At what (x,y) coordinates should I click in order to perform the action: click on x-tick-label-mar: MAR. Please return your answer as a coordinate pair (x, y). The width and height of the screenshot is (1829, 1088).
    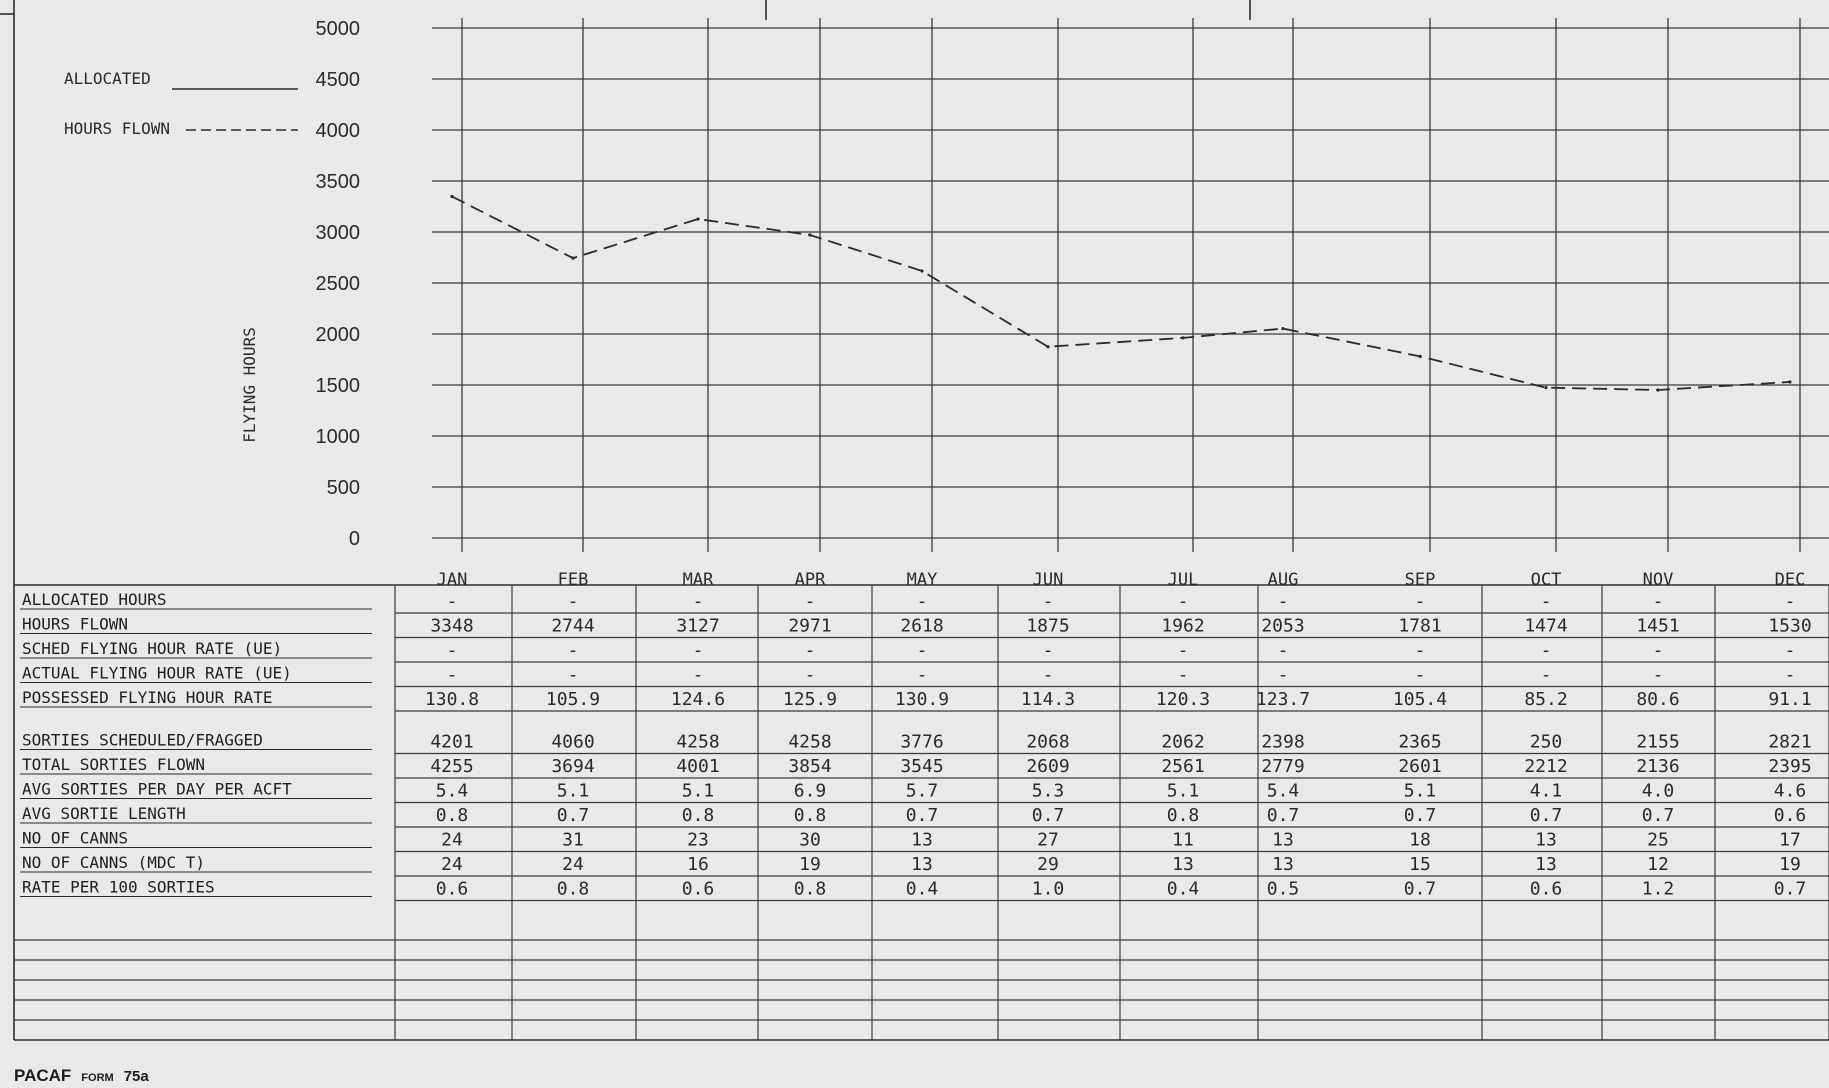
    Looking at the image, I should click on (698, 580).